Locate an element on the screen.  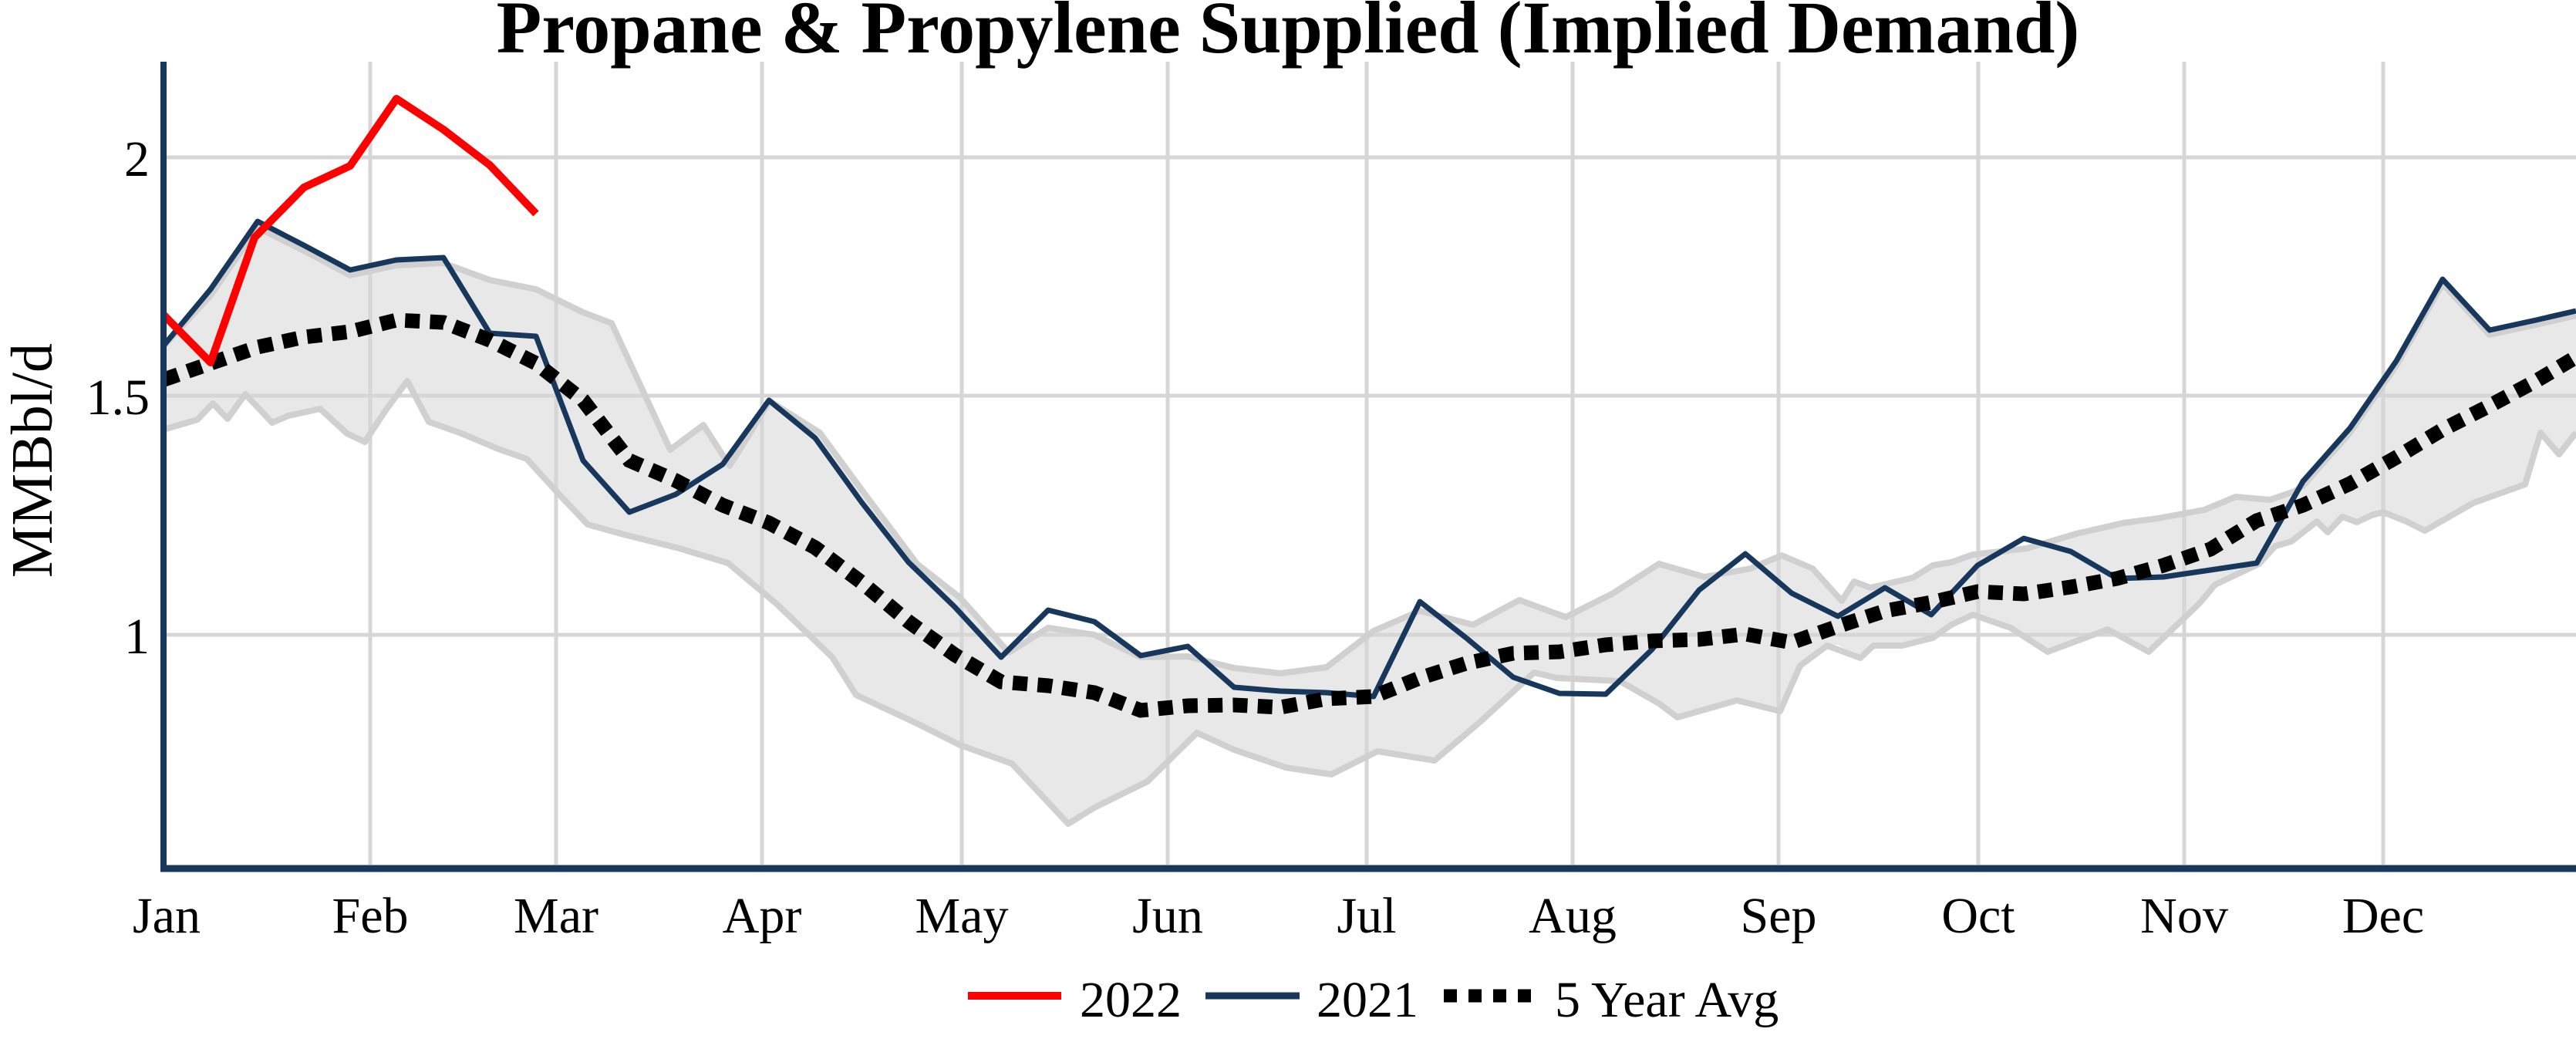
svg-text: Mar is located at coordinates (556, 916).